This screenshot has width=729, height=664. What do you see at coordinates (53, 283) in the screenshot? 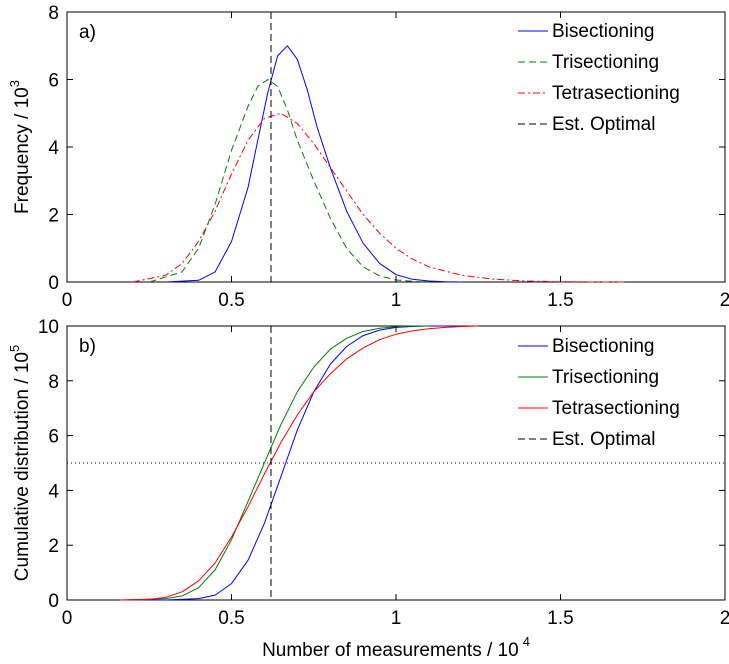
I see `panel-a-ytick-label: 0` at bounding box center [53, 283].